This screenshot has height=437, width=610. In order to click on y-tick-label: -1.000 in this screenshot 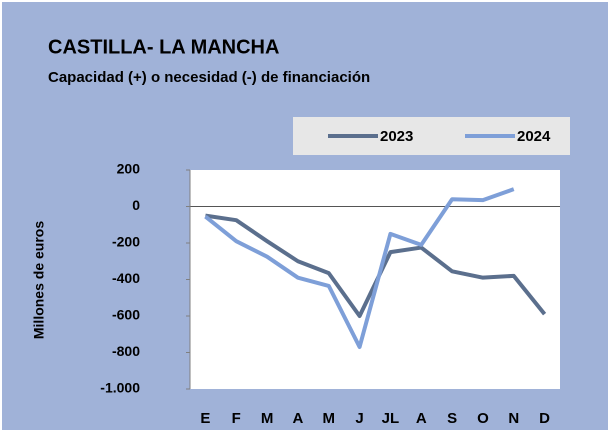, I will do `click(120, 388)`.